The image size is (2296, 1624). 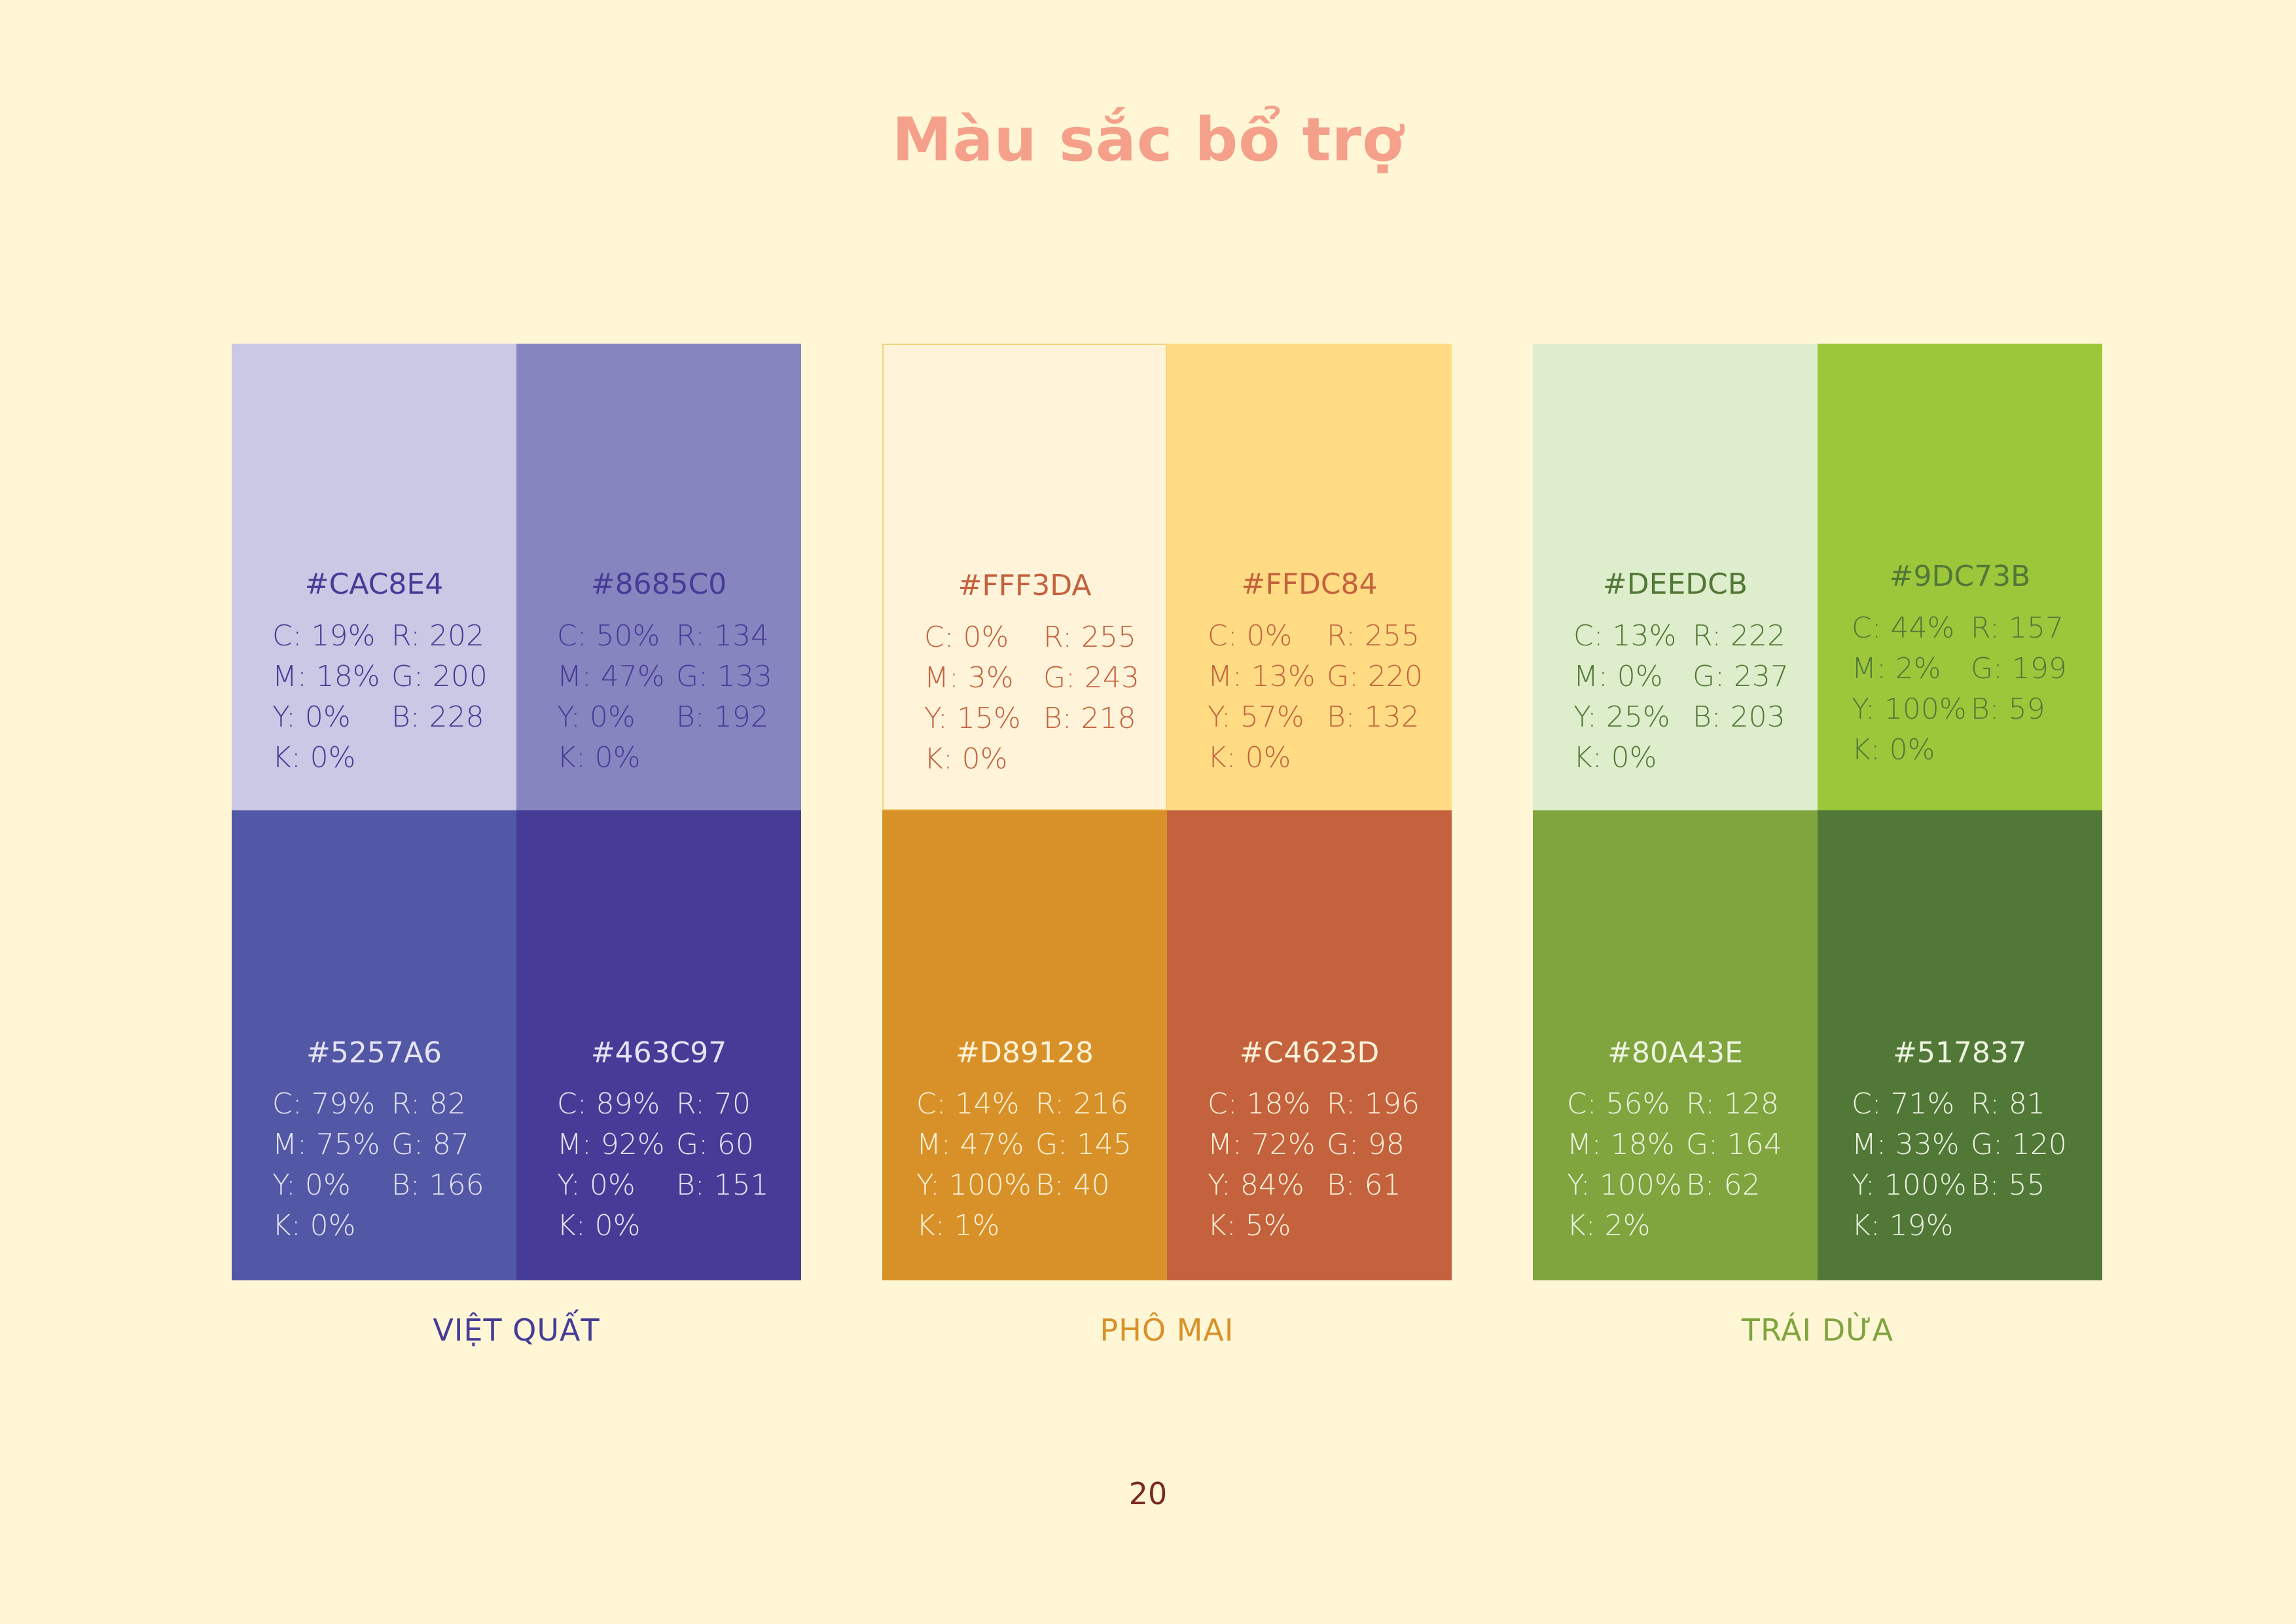 I want to click on hex-code: #FFDC84, so click(x=1309, y=584).